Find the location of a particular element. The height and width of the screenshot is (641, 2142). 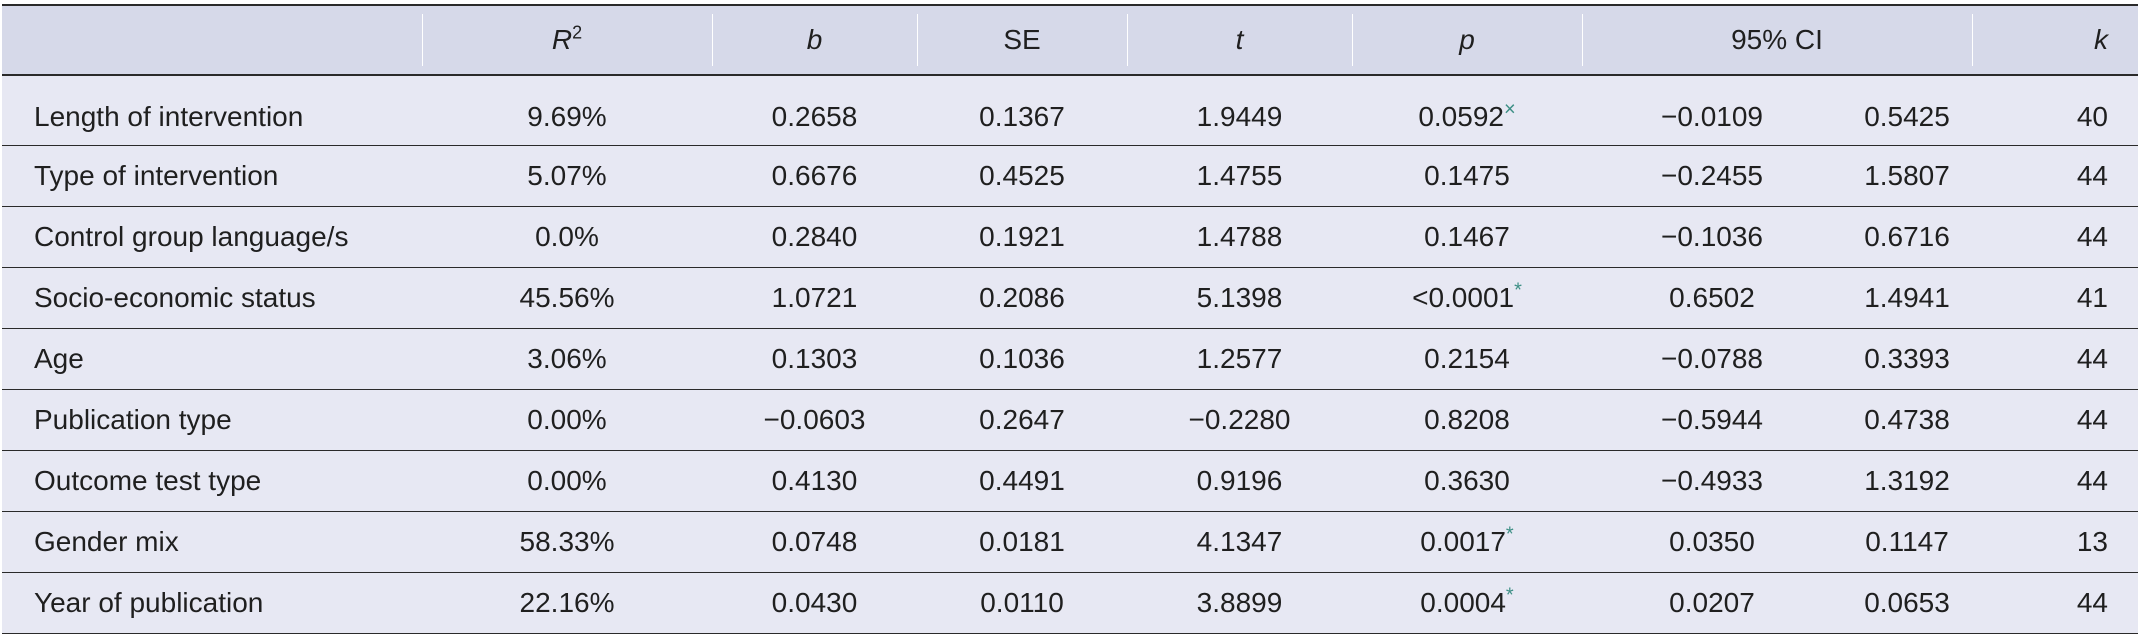

cell-t-text: 1.4755 is located at coordinates (1239, 175).